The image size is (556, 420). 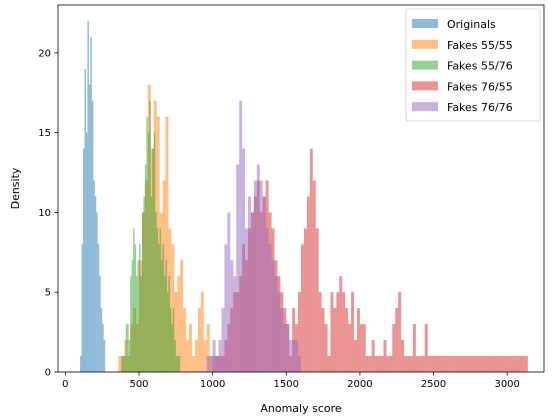 What do you see at coordinates (506, 384) in the screenshot?
I see `x-tick-label: 3000` at bounding box center [506, 384].